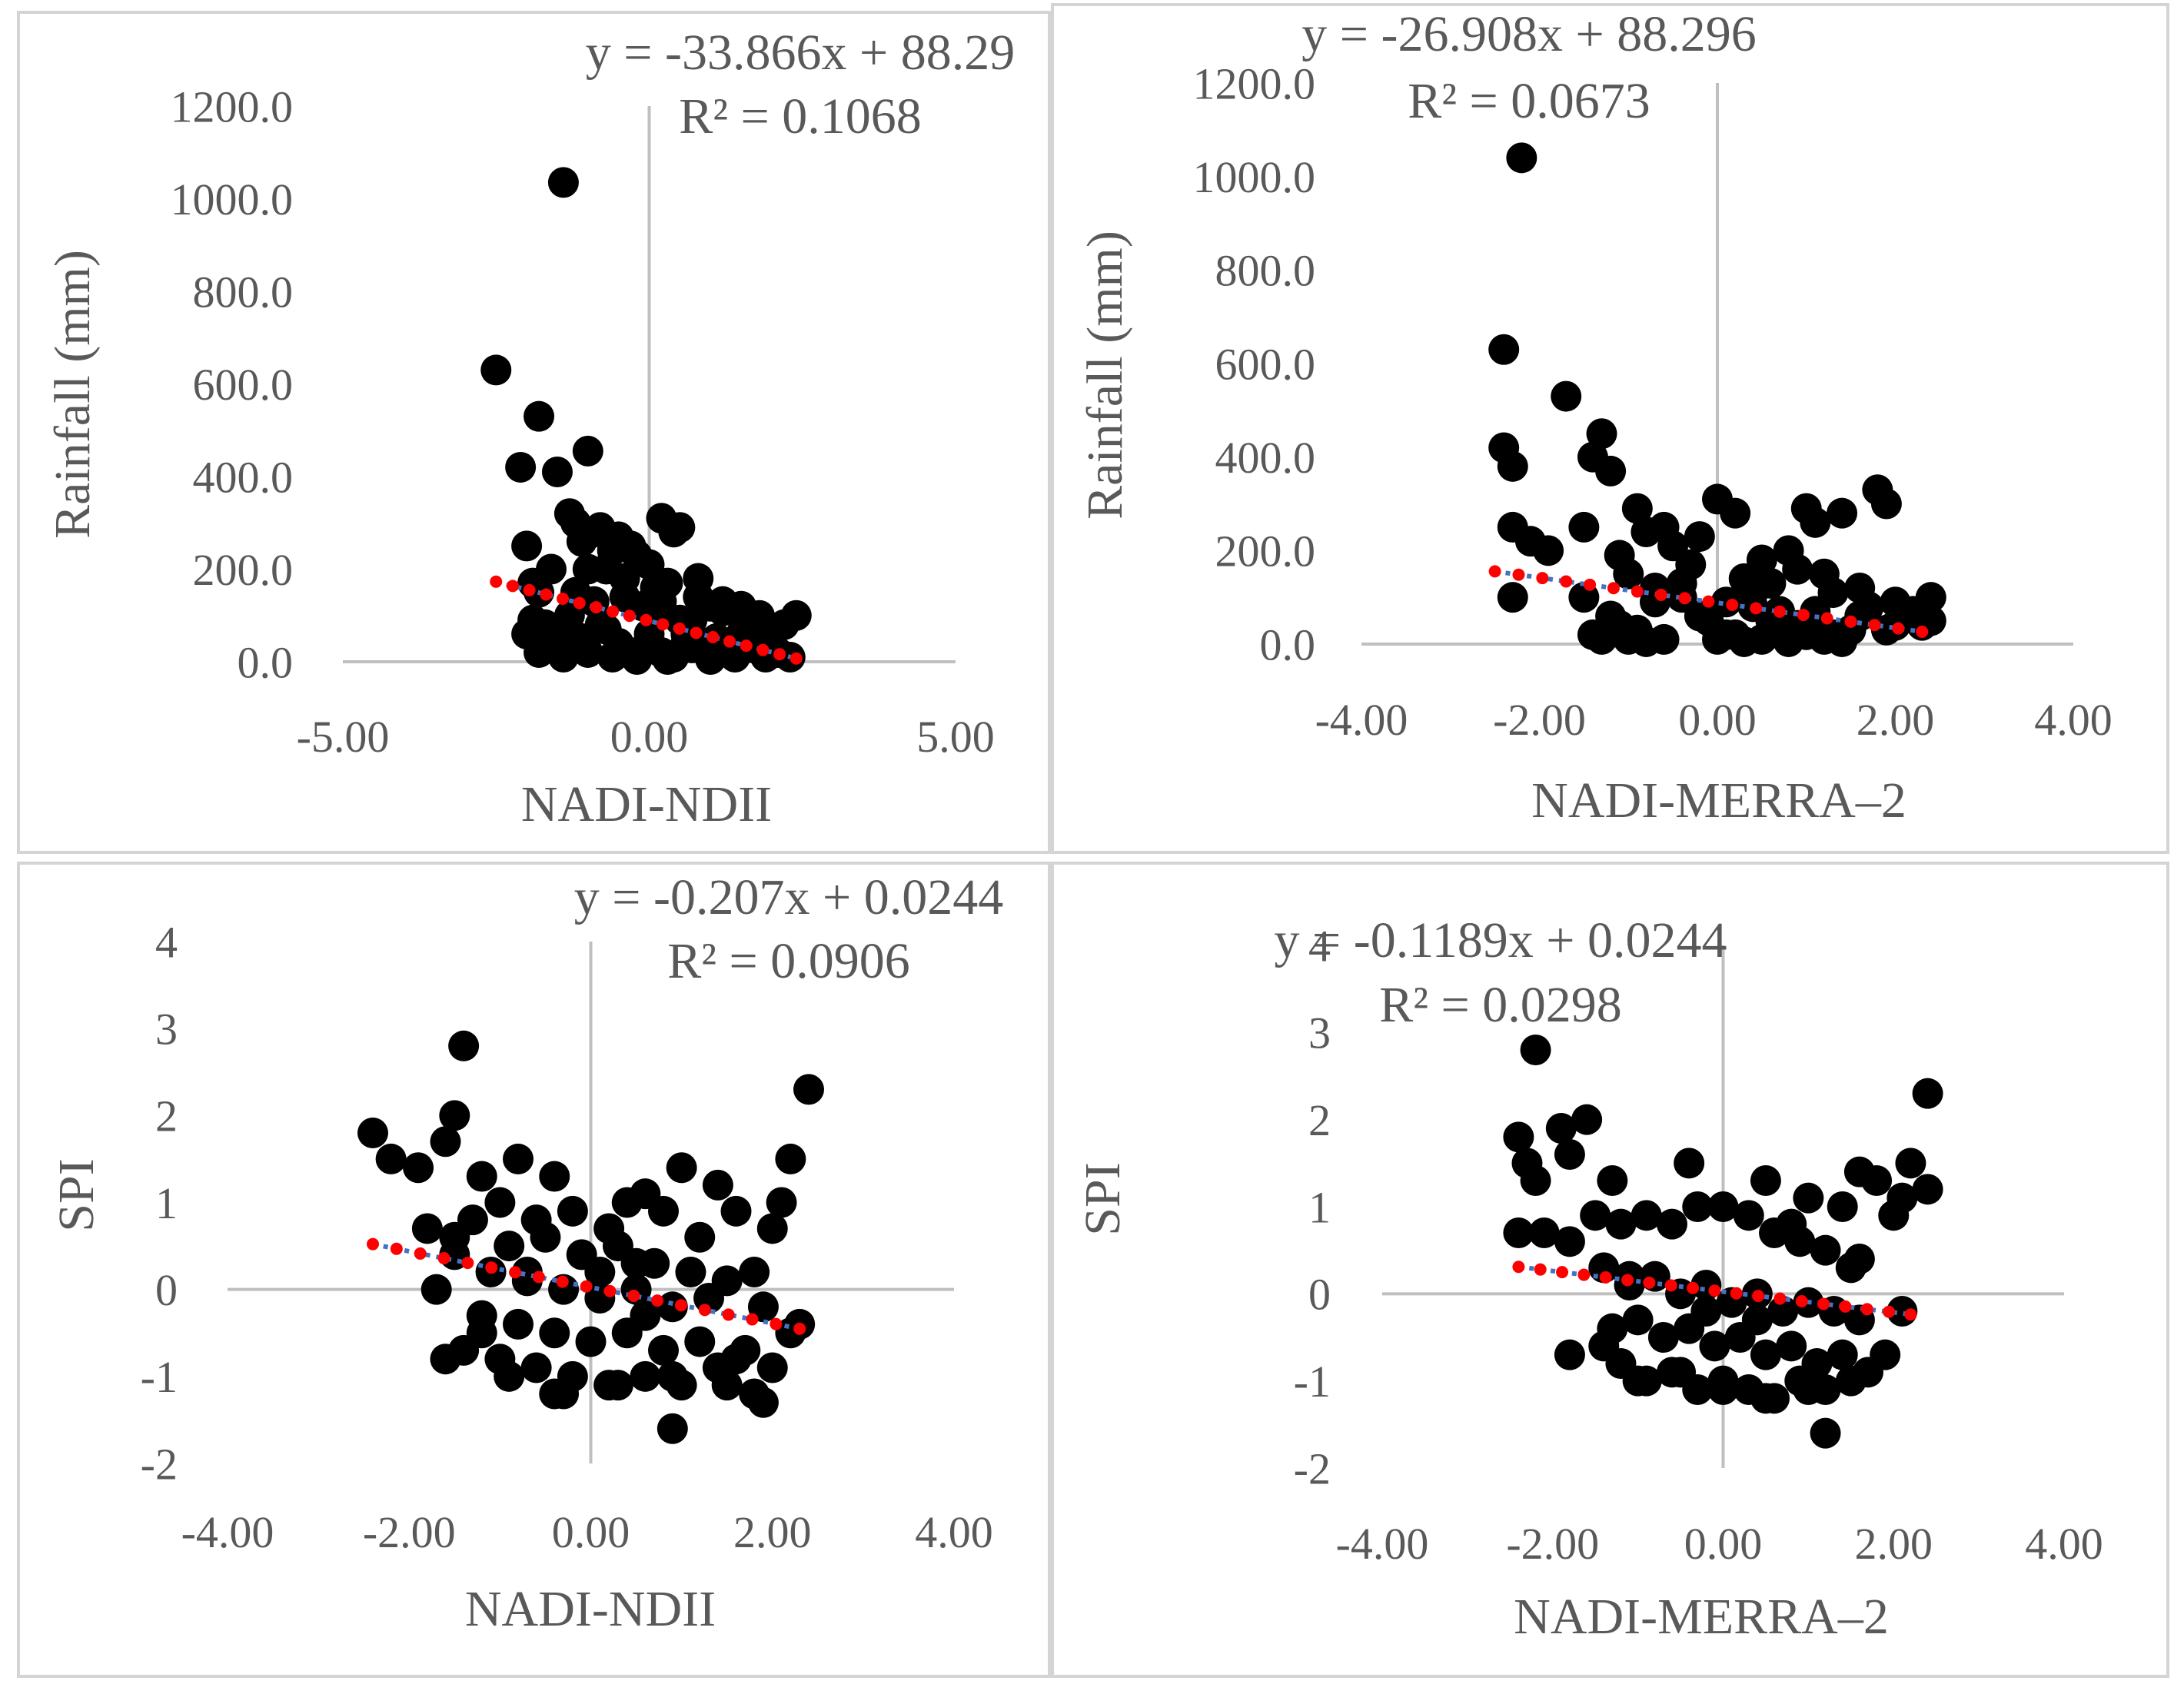 This screenshot has width=2184, height=1694. Describe the element at coordinates (788, 961) in the screenshot. I see `r-squared: R² = 0.0906` at that location.